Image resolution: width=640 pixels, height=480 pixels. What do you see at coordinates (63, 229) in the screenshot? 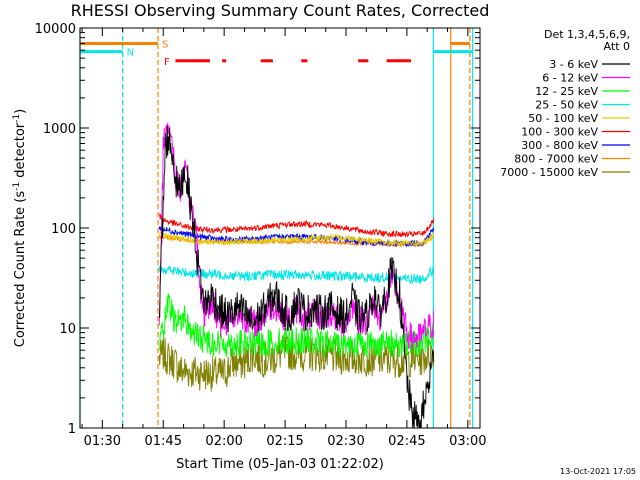
I see `y-tick-label-2: 100` at bounding box center [63, 229].